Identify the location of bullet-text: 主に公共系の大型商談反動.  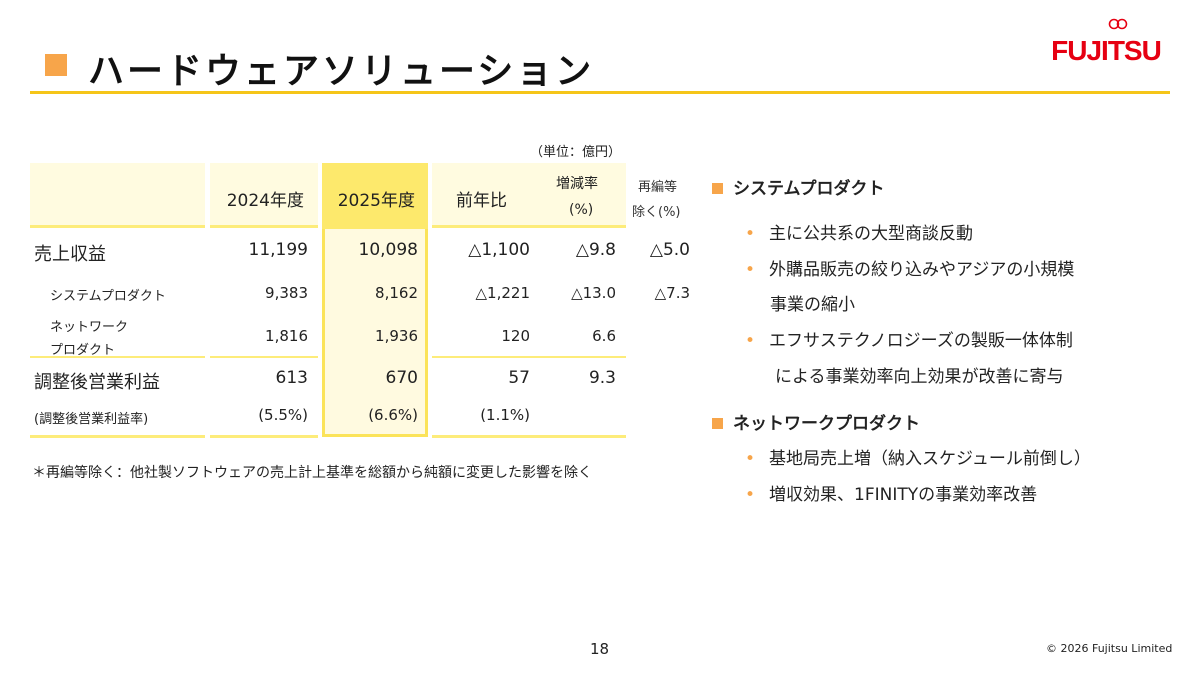
(871, 234).